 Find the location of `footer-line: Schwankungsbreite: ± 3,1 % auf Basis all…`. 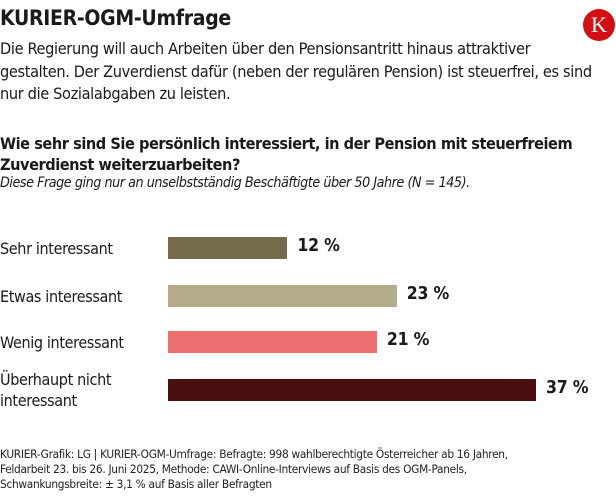

footer-line: Schwankungsbreite: ± 3,1 % auf Basis all… is located at coordinates (136, 484).